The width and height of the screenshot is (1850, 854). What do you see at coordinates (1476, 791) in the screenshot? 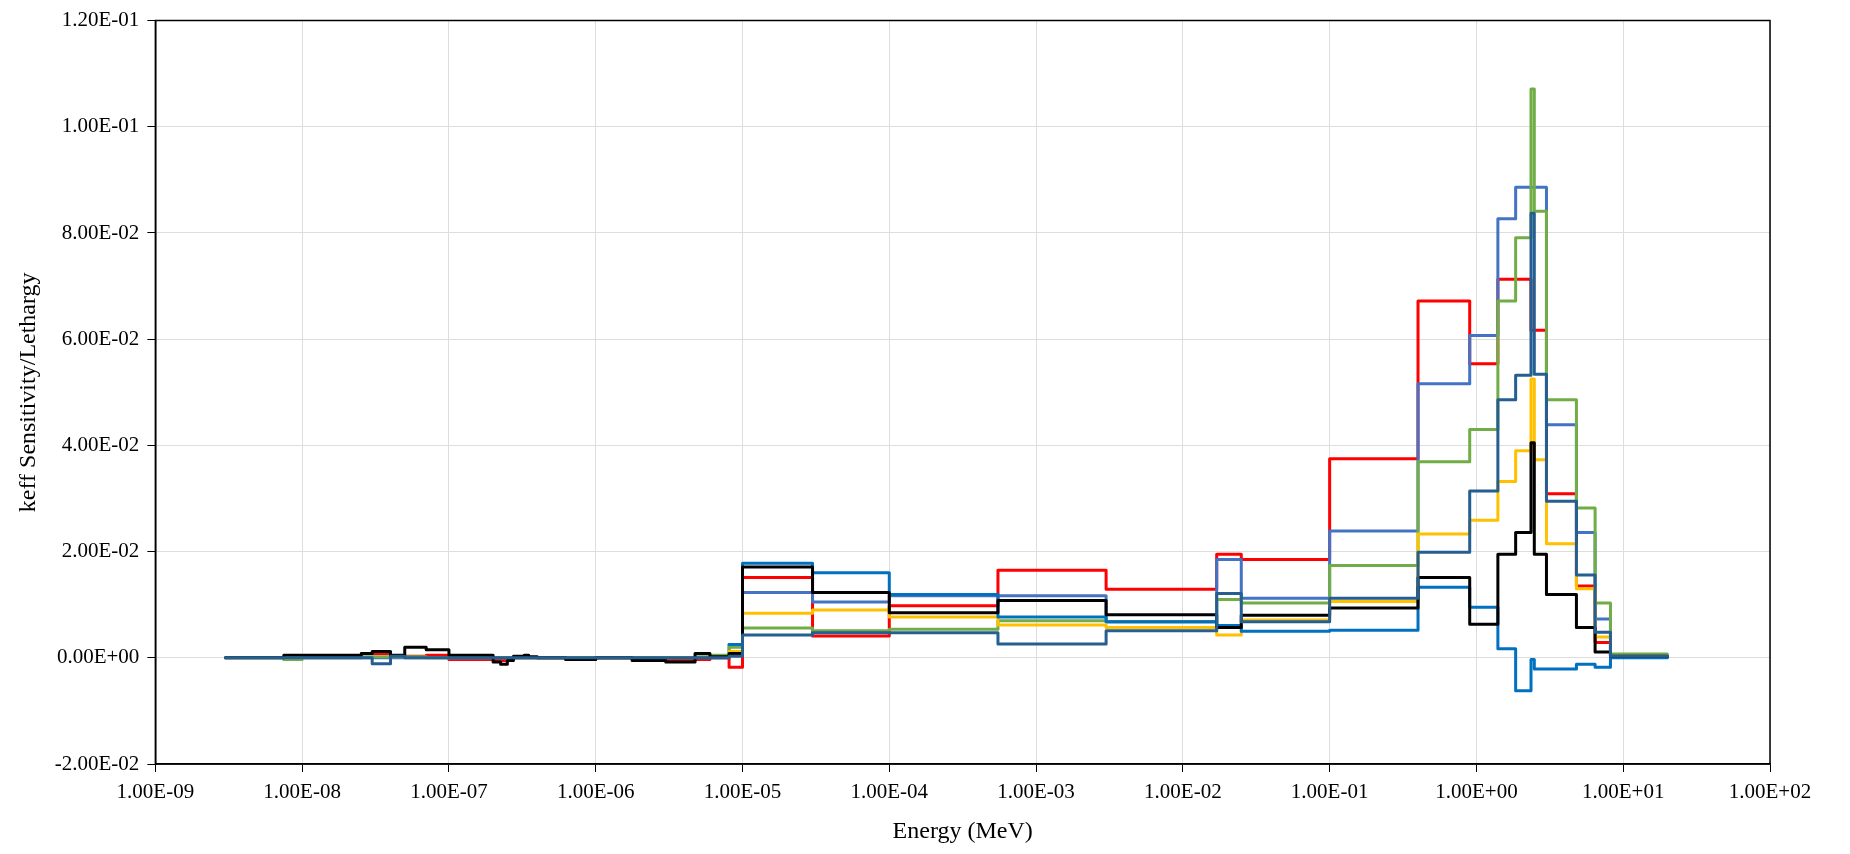
I see `x-tick-label: 1.00E+00` at bounding box center [1476, 791].